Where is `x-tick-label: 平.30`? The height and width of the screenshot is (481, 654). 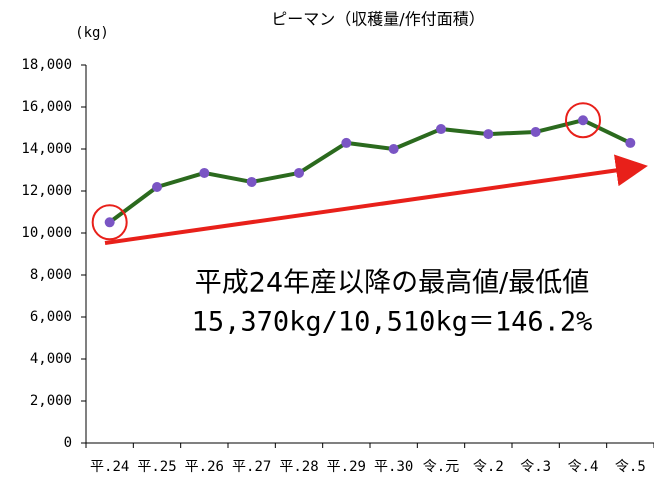 x-tick-label: 平.30 is located at coordinates (393, 467).